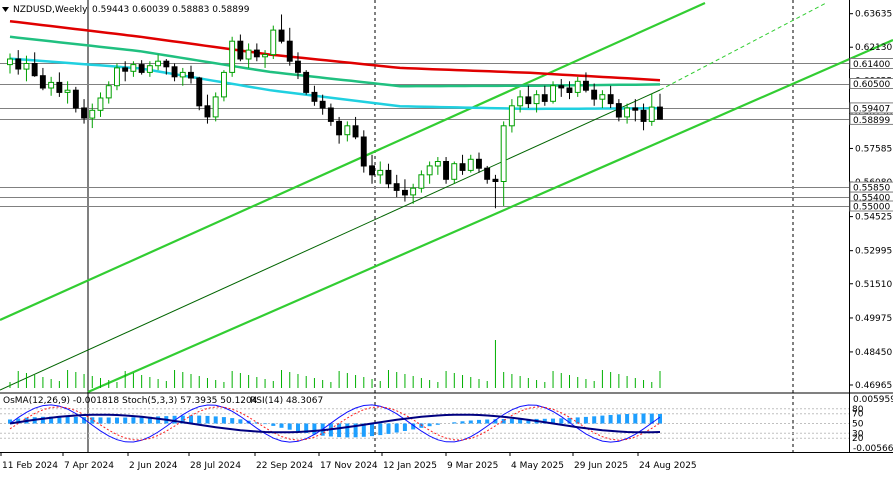 This screenshot has width=893, height=480. I want to click on x-tick-label: 2 Jun 2024, so click(153, 466).